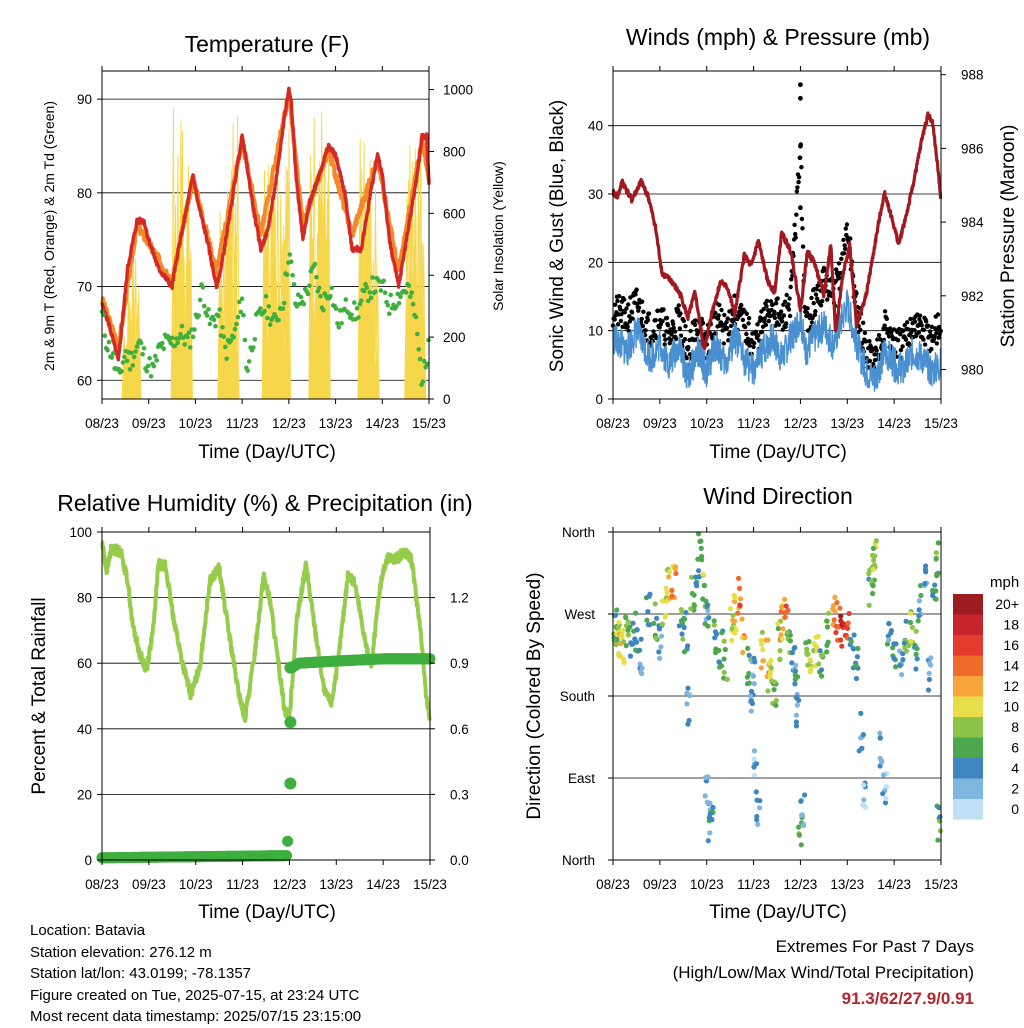 Image resolution: width=1024 pixels, height=1028 pixels. I want to click on humidity-plot-area, so click(266, 702).